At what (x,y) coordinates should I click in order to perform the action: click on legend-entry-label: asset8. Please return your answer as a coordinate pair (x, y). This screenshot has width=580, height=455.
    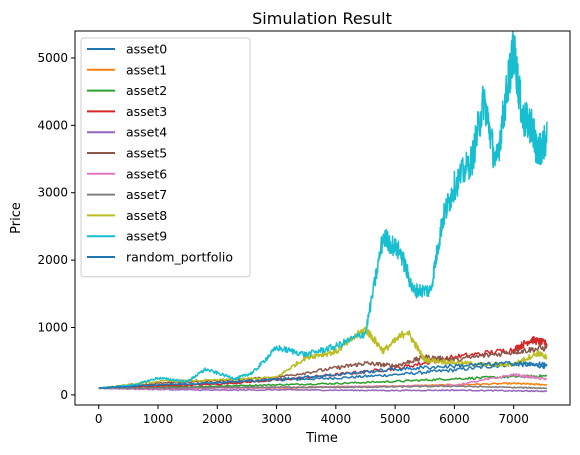
    Looking at the image, I should click on (146, 215).